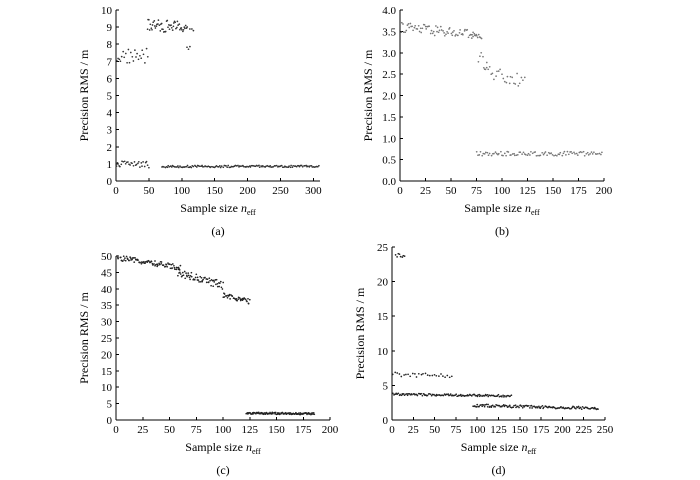  Describe the element at coordinates (107, 306) in the screenshot. I see `y-tick-label: 35` at that location.